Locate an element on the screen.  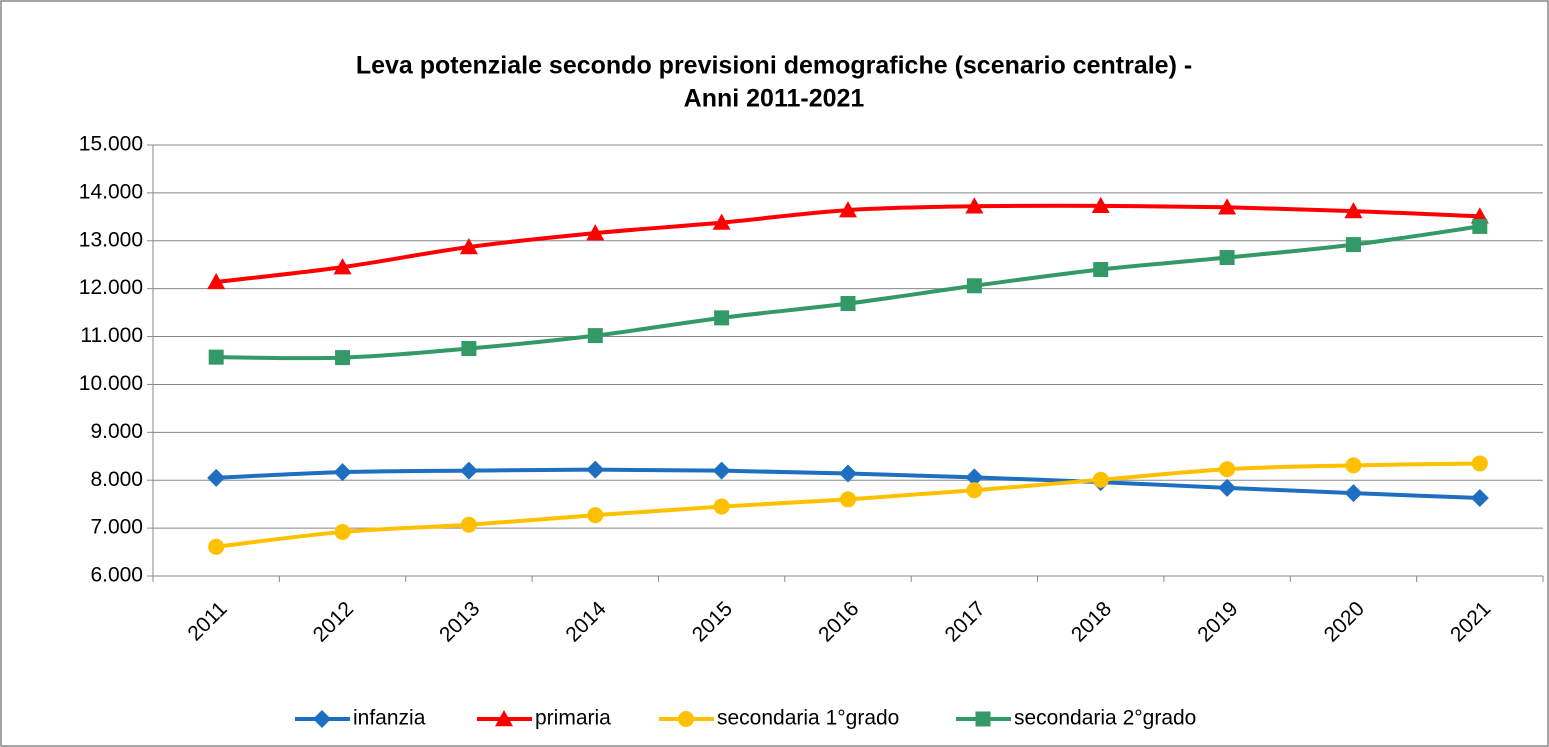
y-tick-label: 11.000 is located at coordinates (111, 335).